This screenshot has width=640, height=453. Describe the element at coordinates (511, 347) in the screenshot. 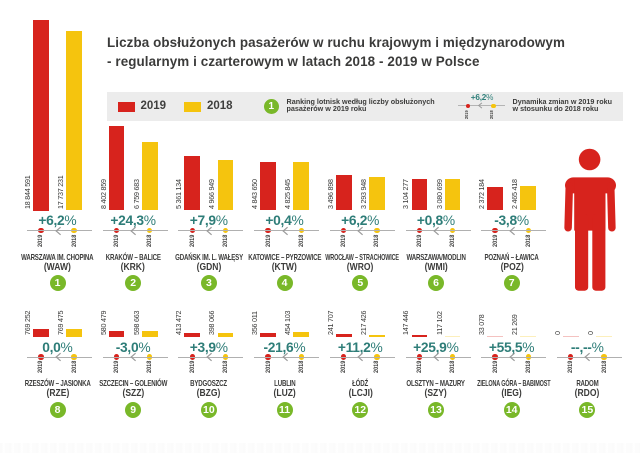

I see `change-percent: +55,5%` at that location.